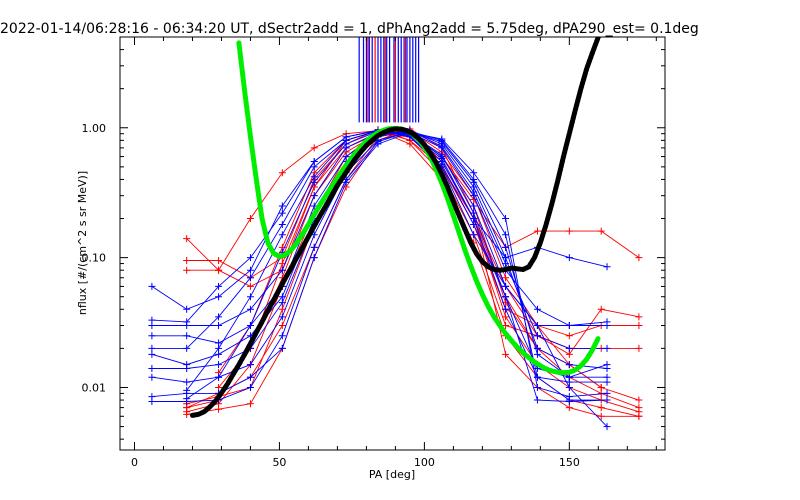  Describe the element at coordinates (392, 474) in the screenshot. I see `x-axis-label: PA [deg]` at that location.